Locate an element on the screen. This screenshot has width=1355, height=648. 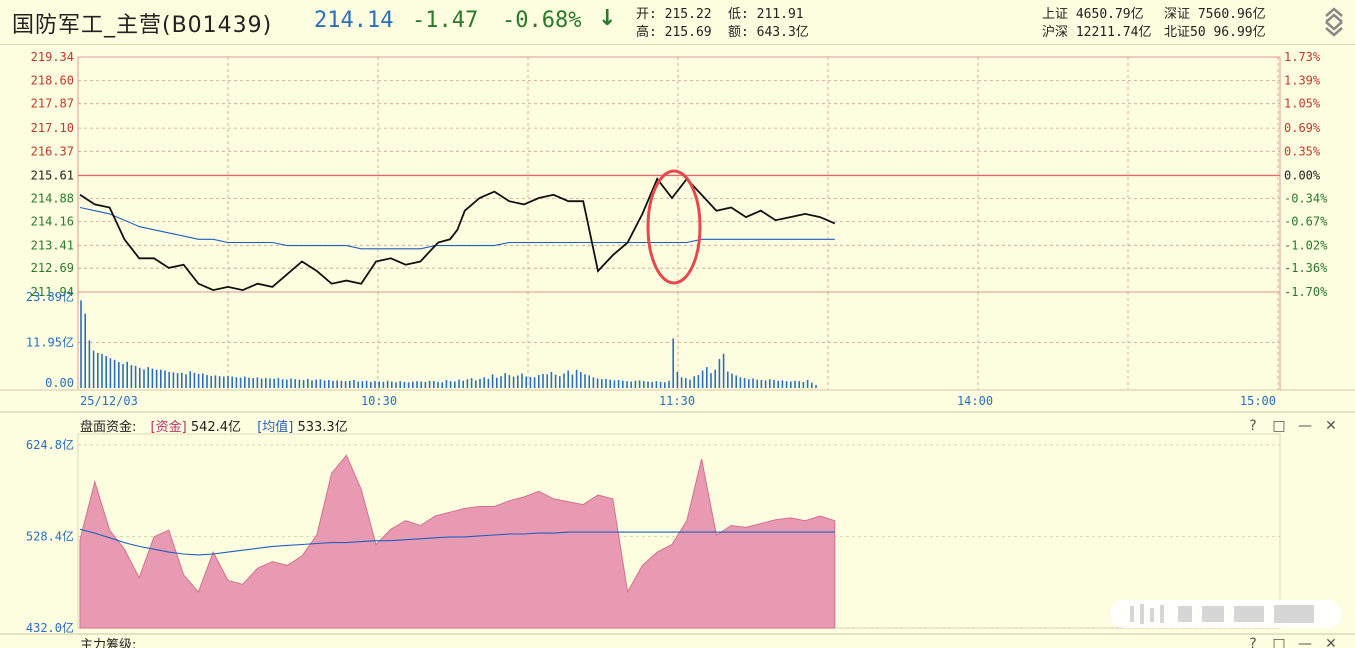
volume-tick-label: 0.00 is located at coordinates (59, 383).